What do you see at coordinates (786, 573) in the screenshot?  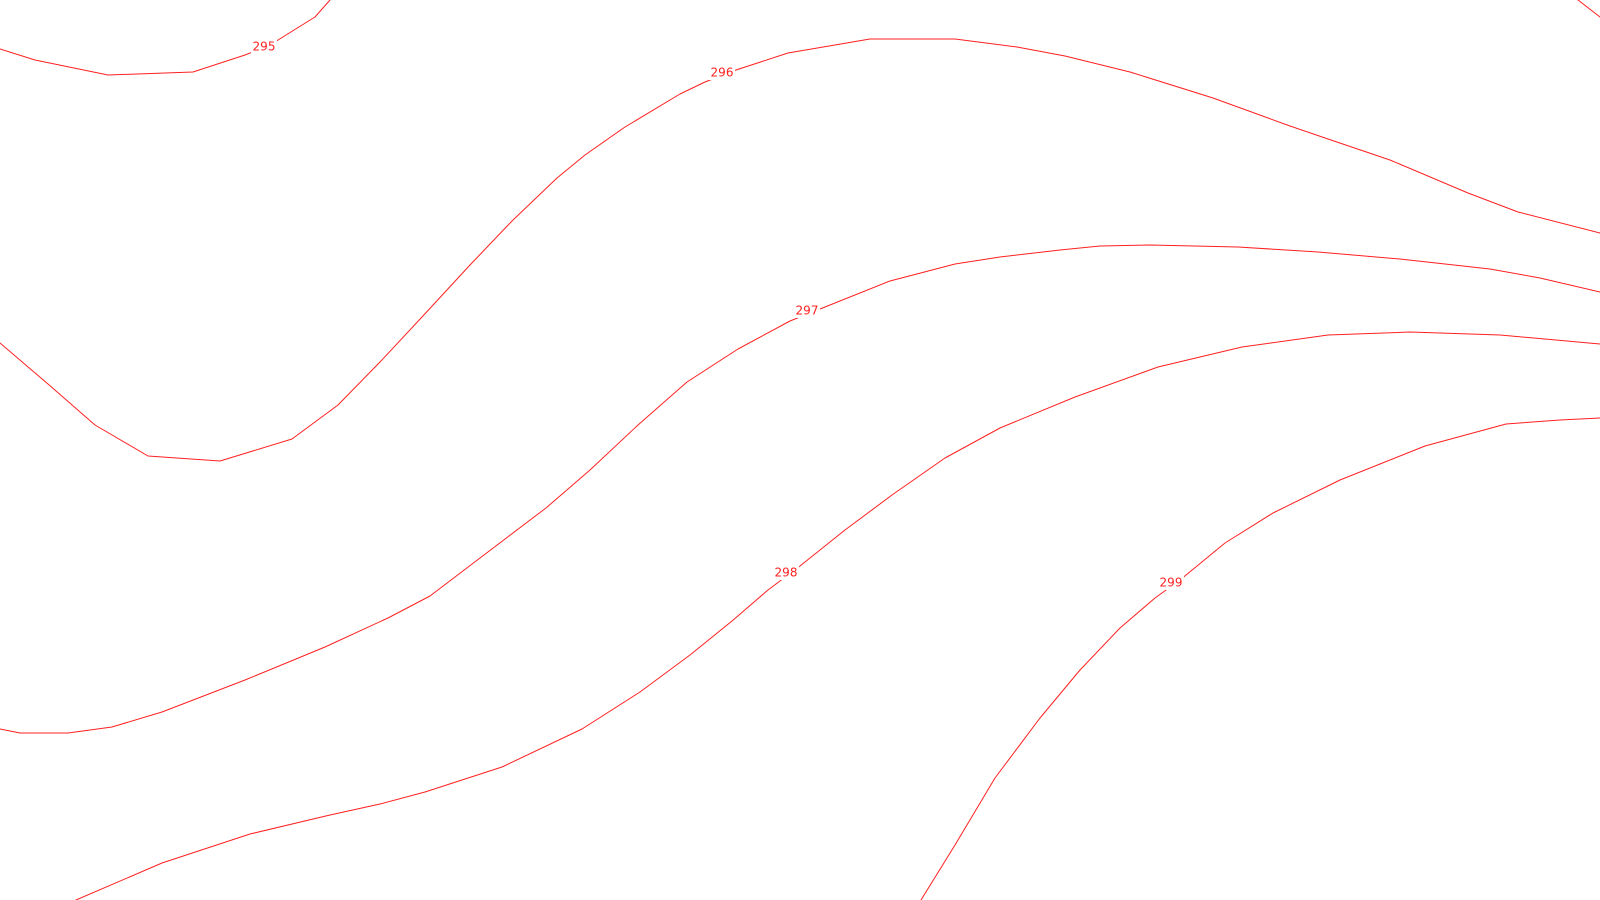 I see `contour-label-298: 298` at bounding box center [786, 573].